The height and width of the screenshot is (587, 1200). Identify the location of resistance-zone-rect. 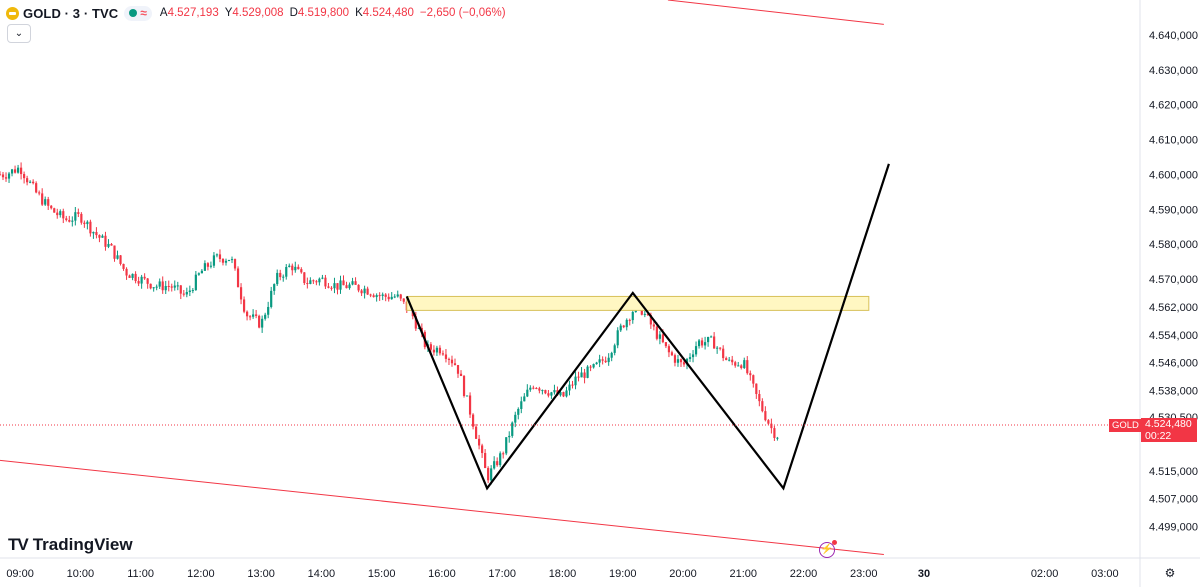
(638, 303).